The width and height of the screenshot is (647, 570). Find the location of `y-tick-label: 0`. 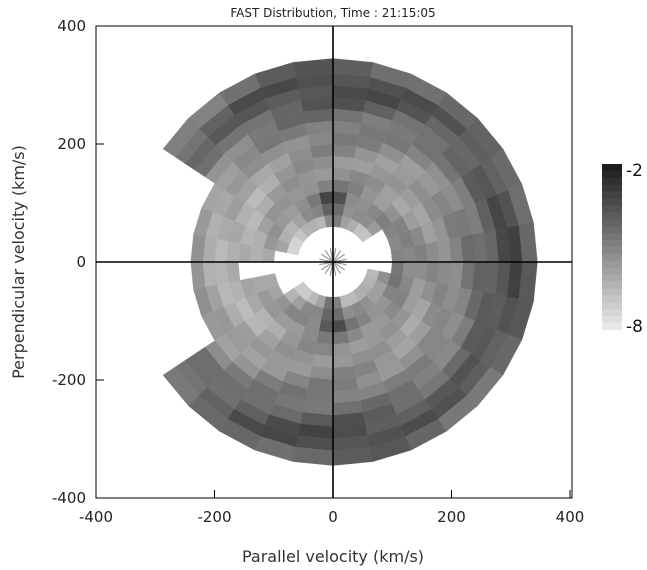

y-tick-label: 0 is located at coordinates (81, 262).